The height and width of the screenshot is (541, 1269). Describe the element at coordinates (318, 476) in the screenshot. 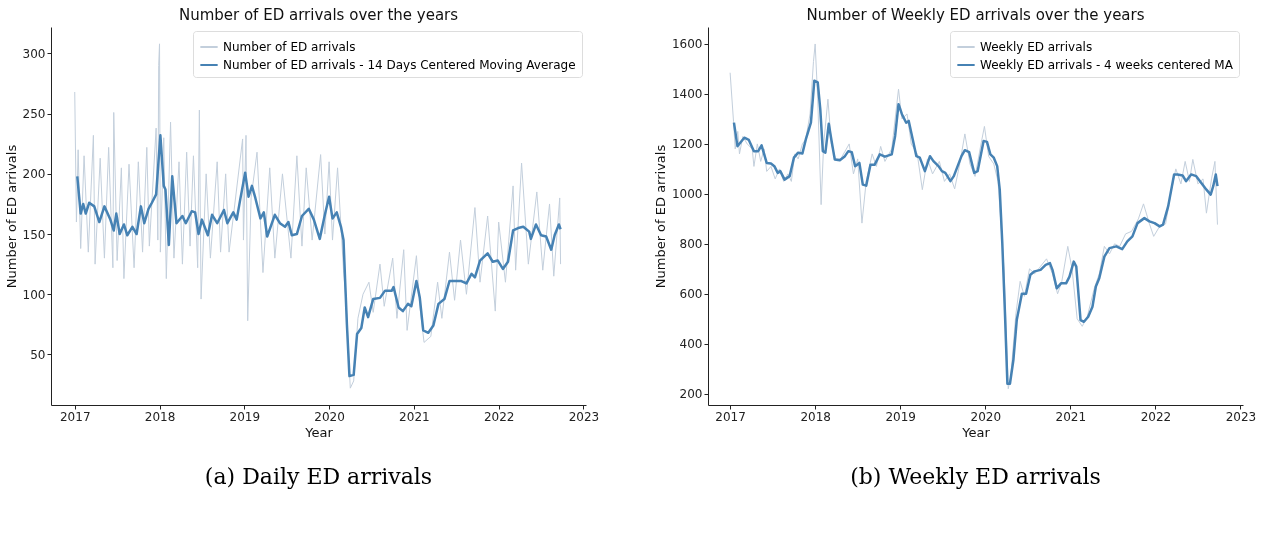

I see `text: (a) Daily ED arrivals` at that location.